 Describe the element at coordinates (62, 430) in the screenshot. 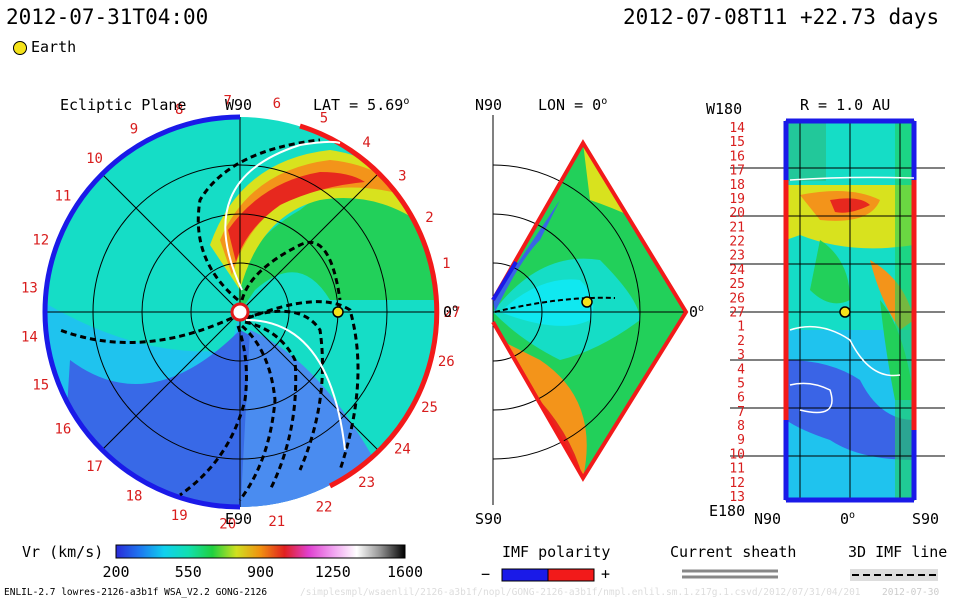

I see `carrington-label-16: 16` at that location.